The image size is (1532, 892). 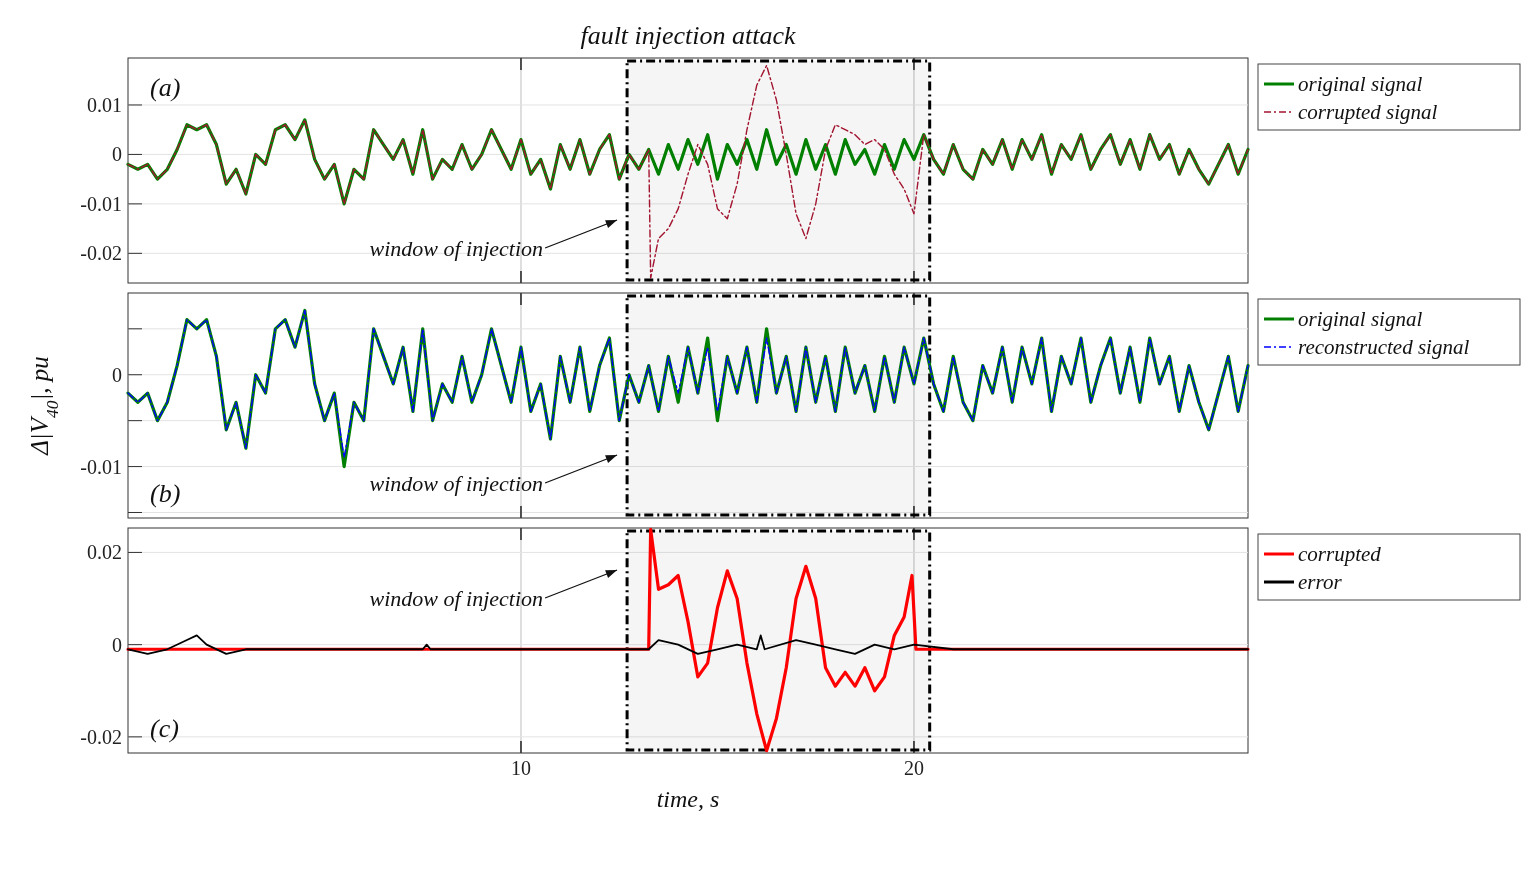 What do you see at coordinates (165, 493) in the screenshot?
I see `annotation: (b)` at bounding box center [165, 493].